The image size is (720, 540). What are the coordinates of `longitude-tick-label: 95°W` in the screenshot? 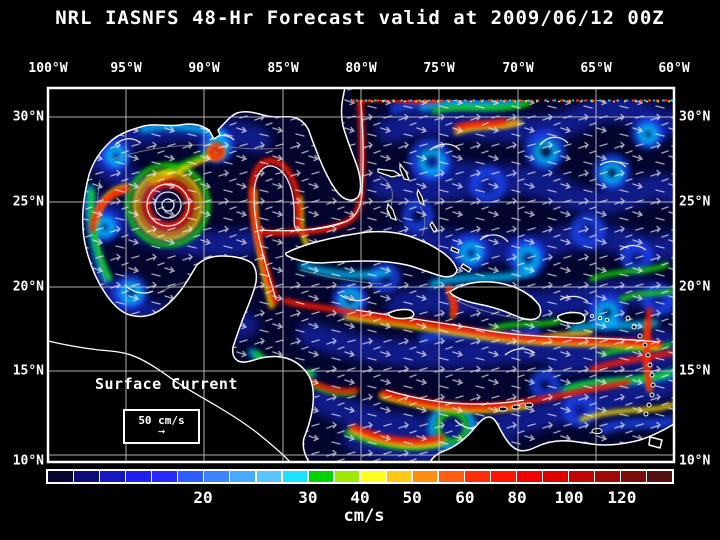 It's located at (126, 68).